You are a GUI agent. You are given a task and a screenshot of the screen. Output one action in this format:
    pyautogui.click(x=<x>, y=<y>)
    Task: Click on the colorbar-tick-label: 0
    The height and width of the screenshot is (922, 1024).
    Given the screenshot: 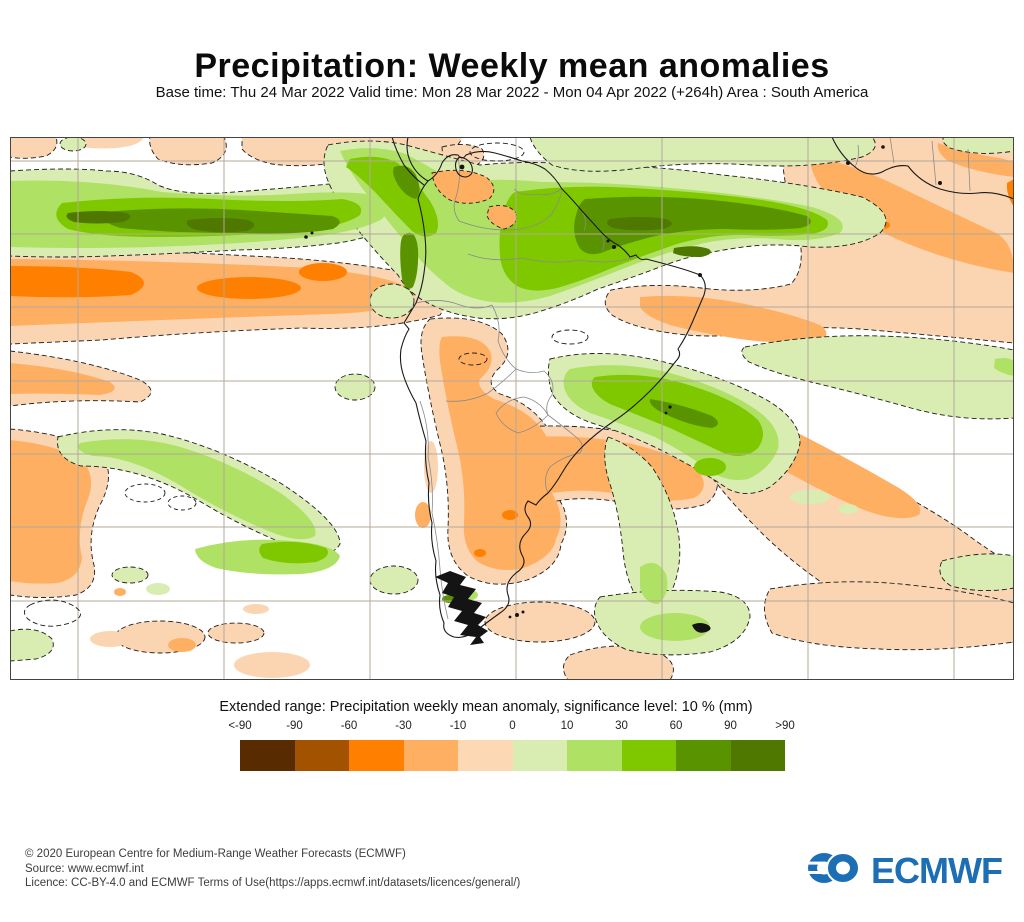 What is the action you would take?
    pyautogui.click(x=512, y=726)
    